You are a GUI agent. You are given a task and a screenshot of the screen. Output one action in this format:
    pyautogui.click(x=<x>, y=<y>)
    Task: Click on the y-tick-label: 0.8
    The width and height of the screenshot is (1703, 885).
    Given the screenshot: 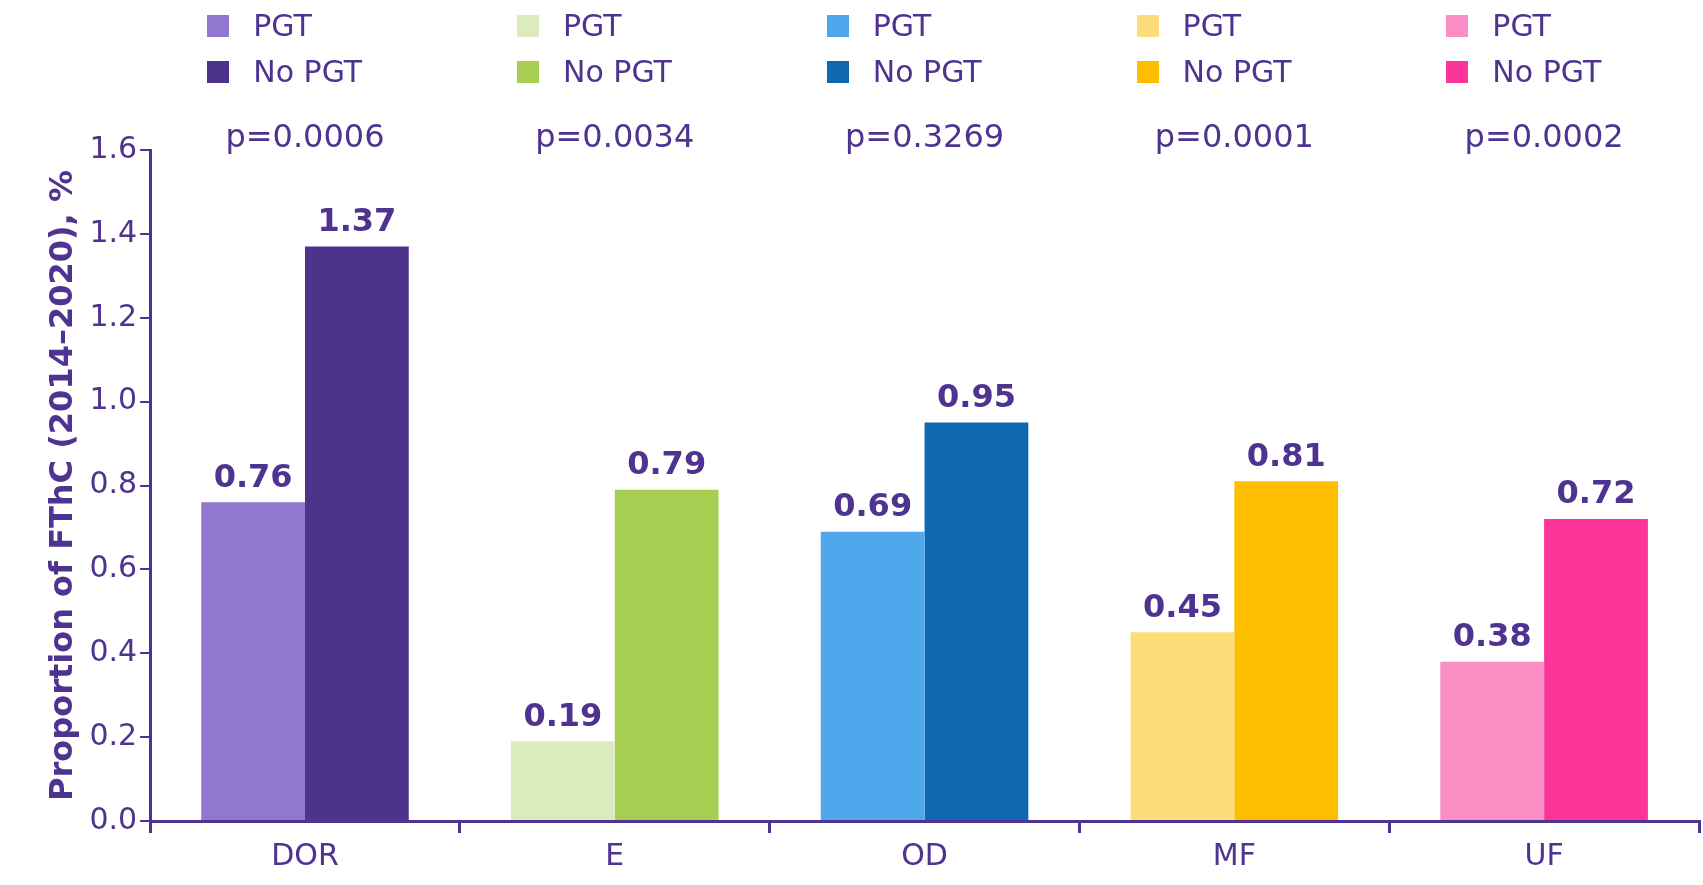 What is the action you would take?
    pyautogui.click(x=113, y=483)
    